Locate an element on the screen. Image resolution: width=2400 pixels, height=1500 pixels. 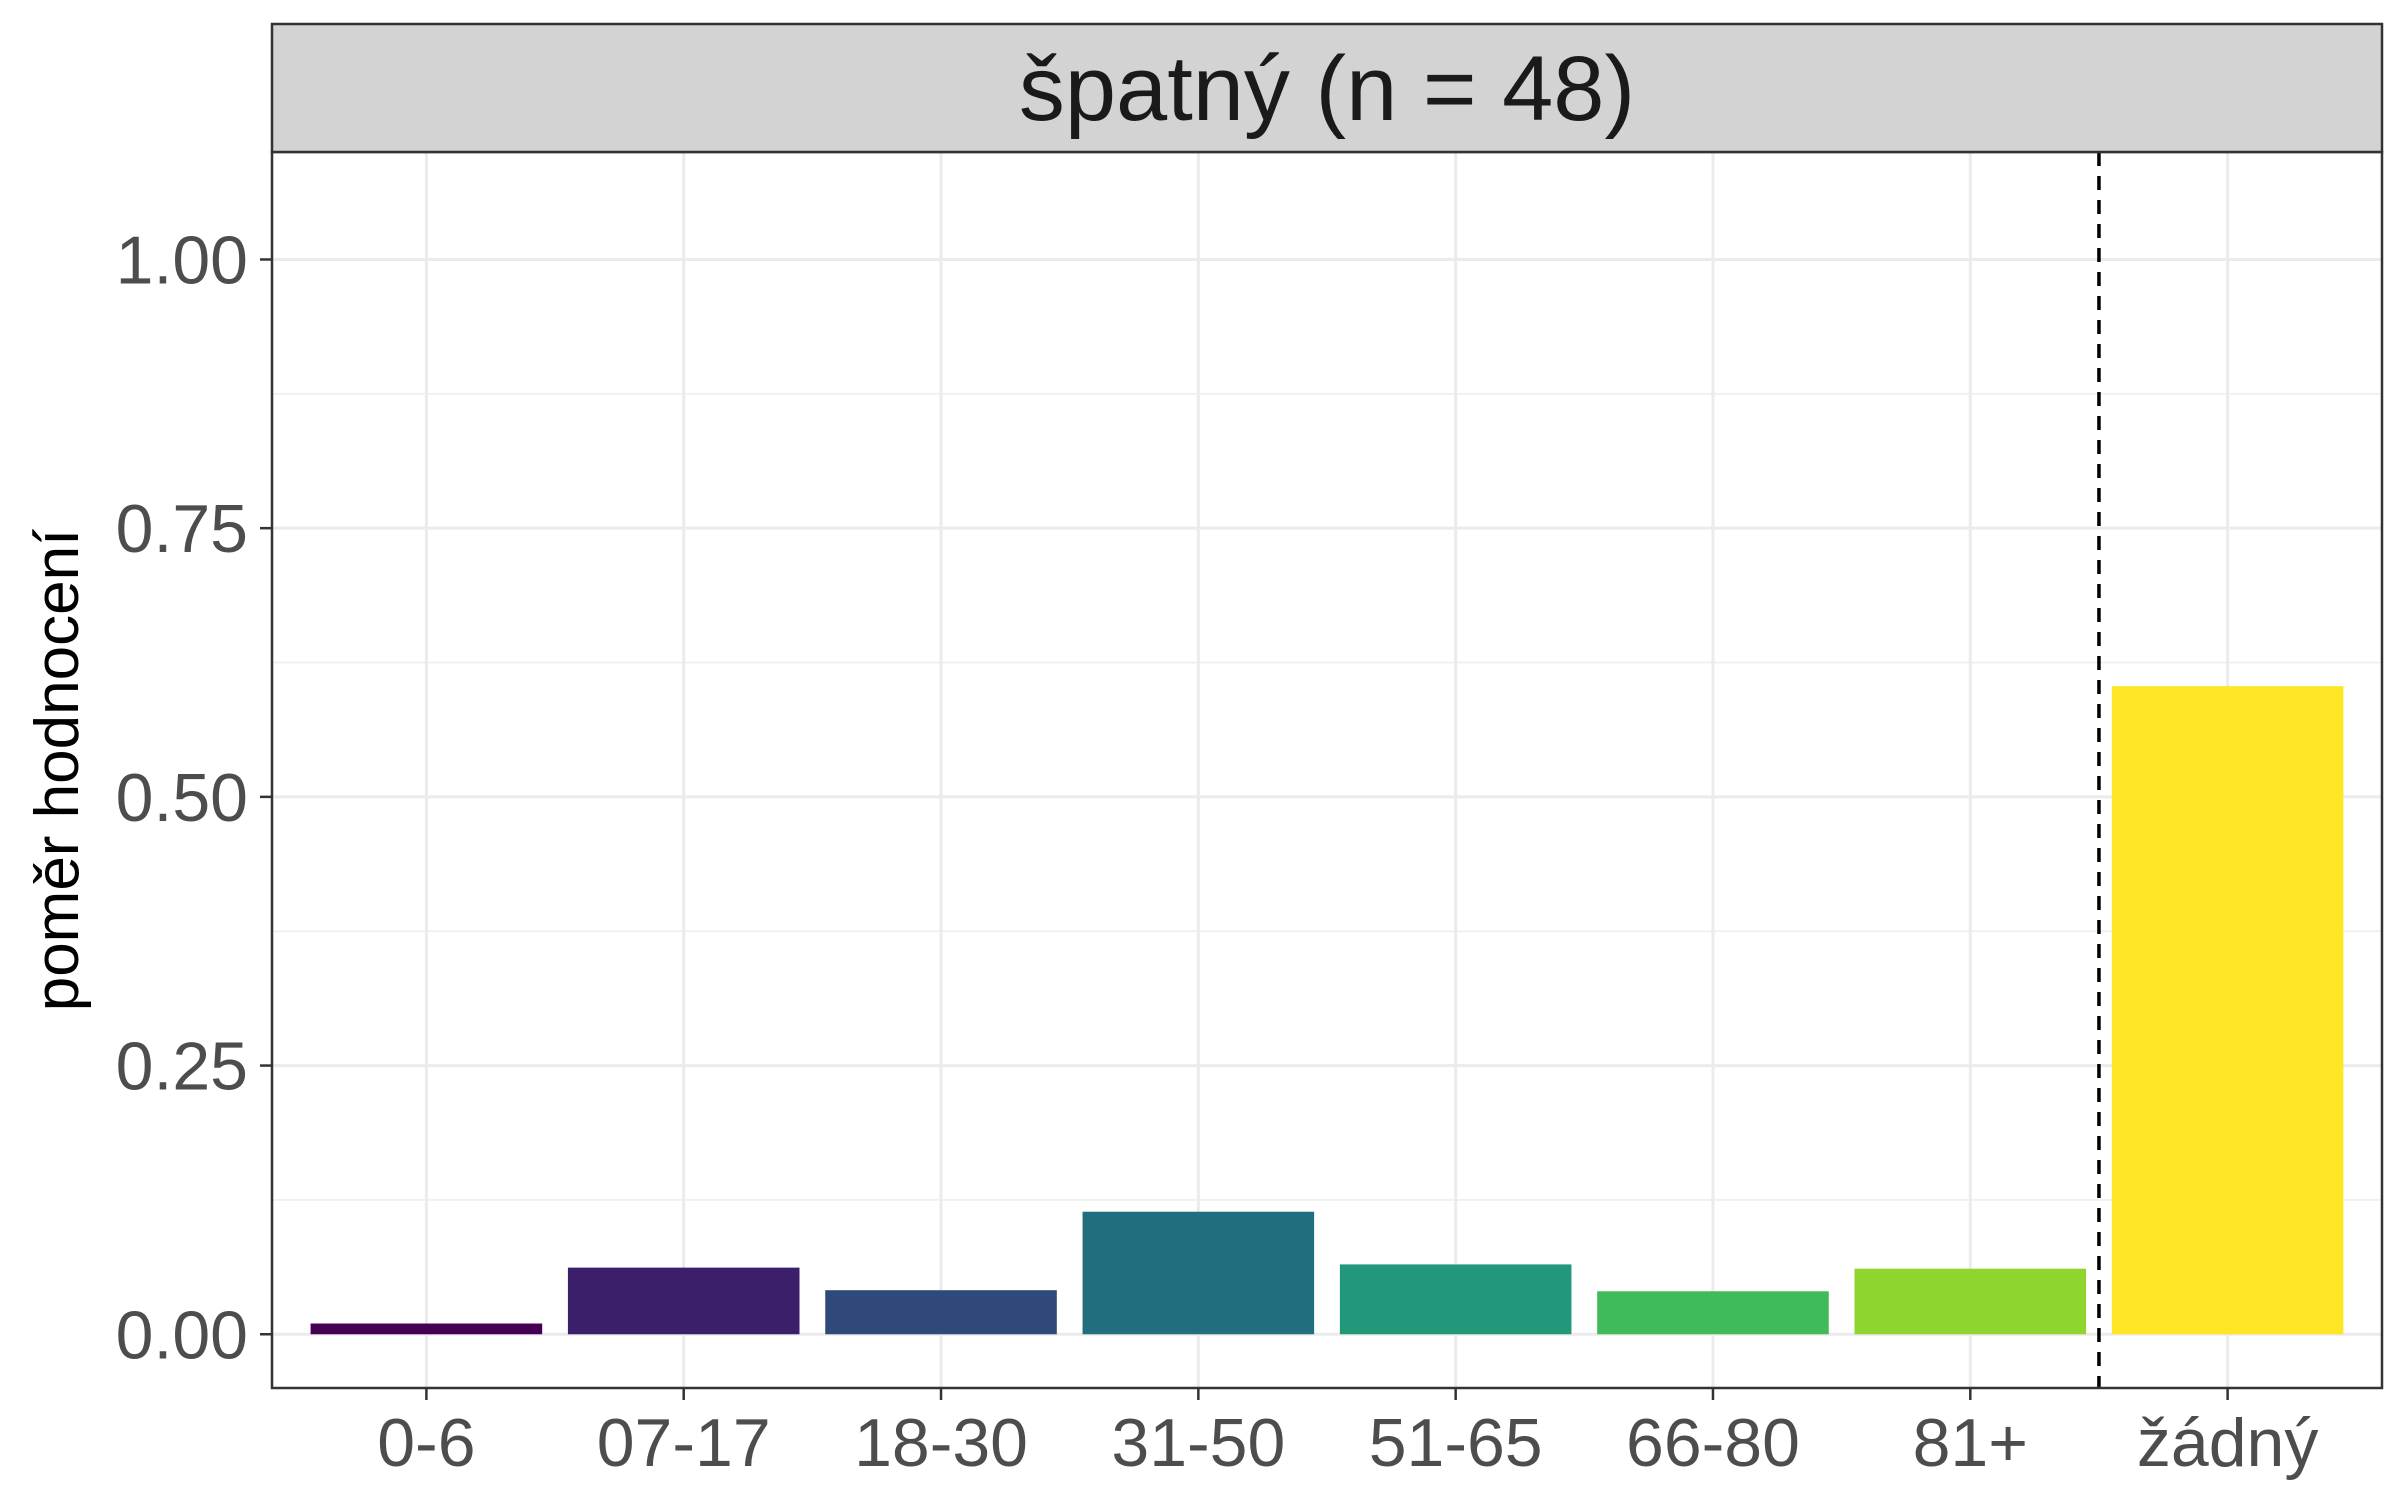
x-tick-label: 0-6 is located at coordinates (426, 1443).